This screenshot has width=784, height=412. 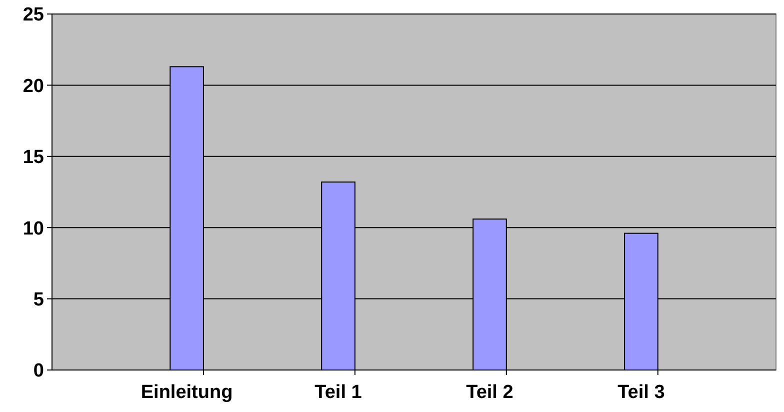 I want to click on x-tick-label: Teil 2, so click(x=490, y=392).